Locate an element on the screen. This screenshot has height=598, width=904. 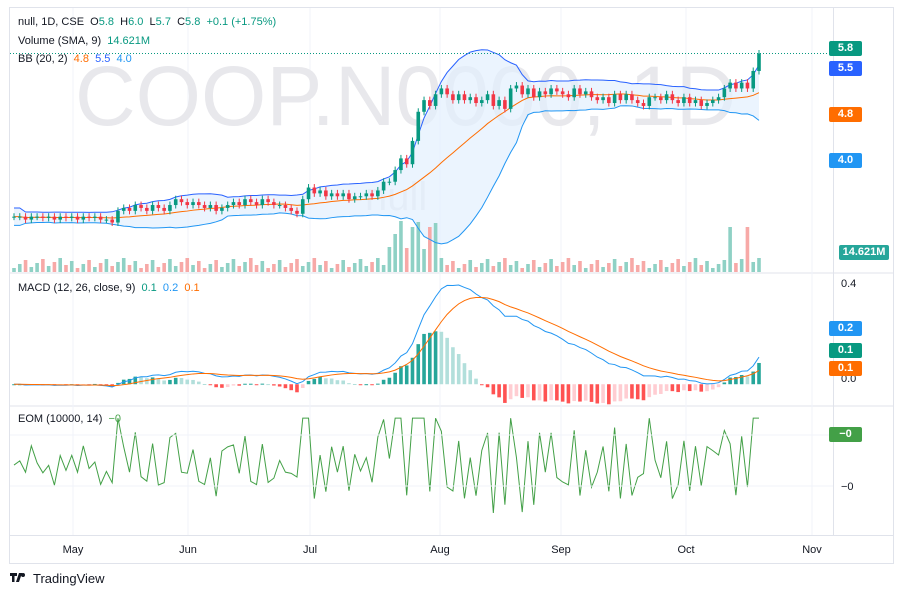
tradingview-footer: TradingView is located at coordinates (57, 578).